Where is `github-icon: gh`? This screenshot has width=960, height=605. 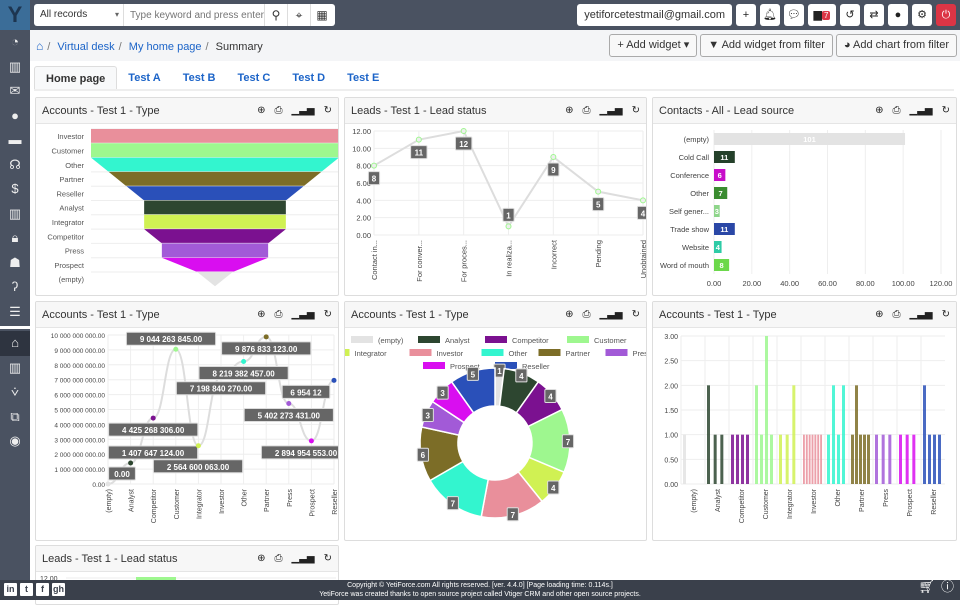 github-icon: gh is located at coordinates (58, 589).